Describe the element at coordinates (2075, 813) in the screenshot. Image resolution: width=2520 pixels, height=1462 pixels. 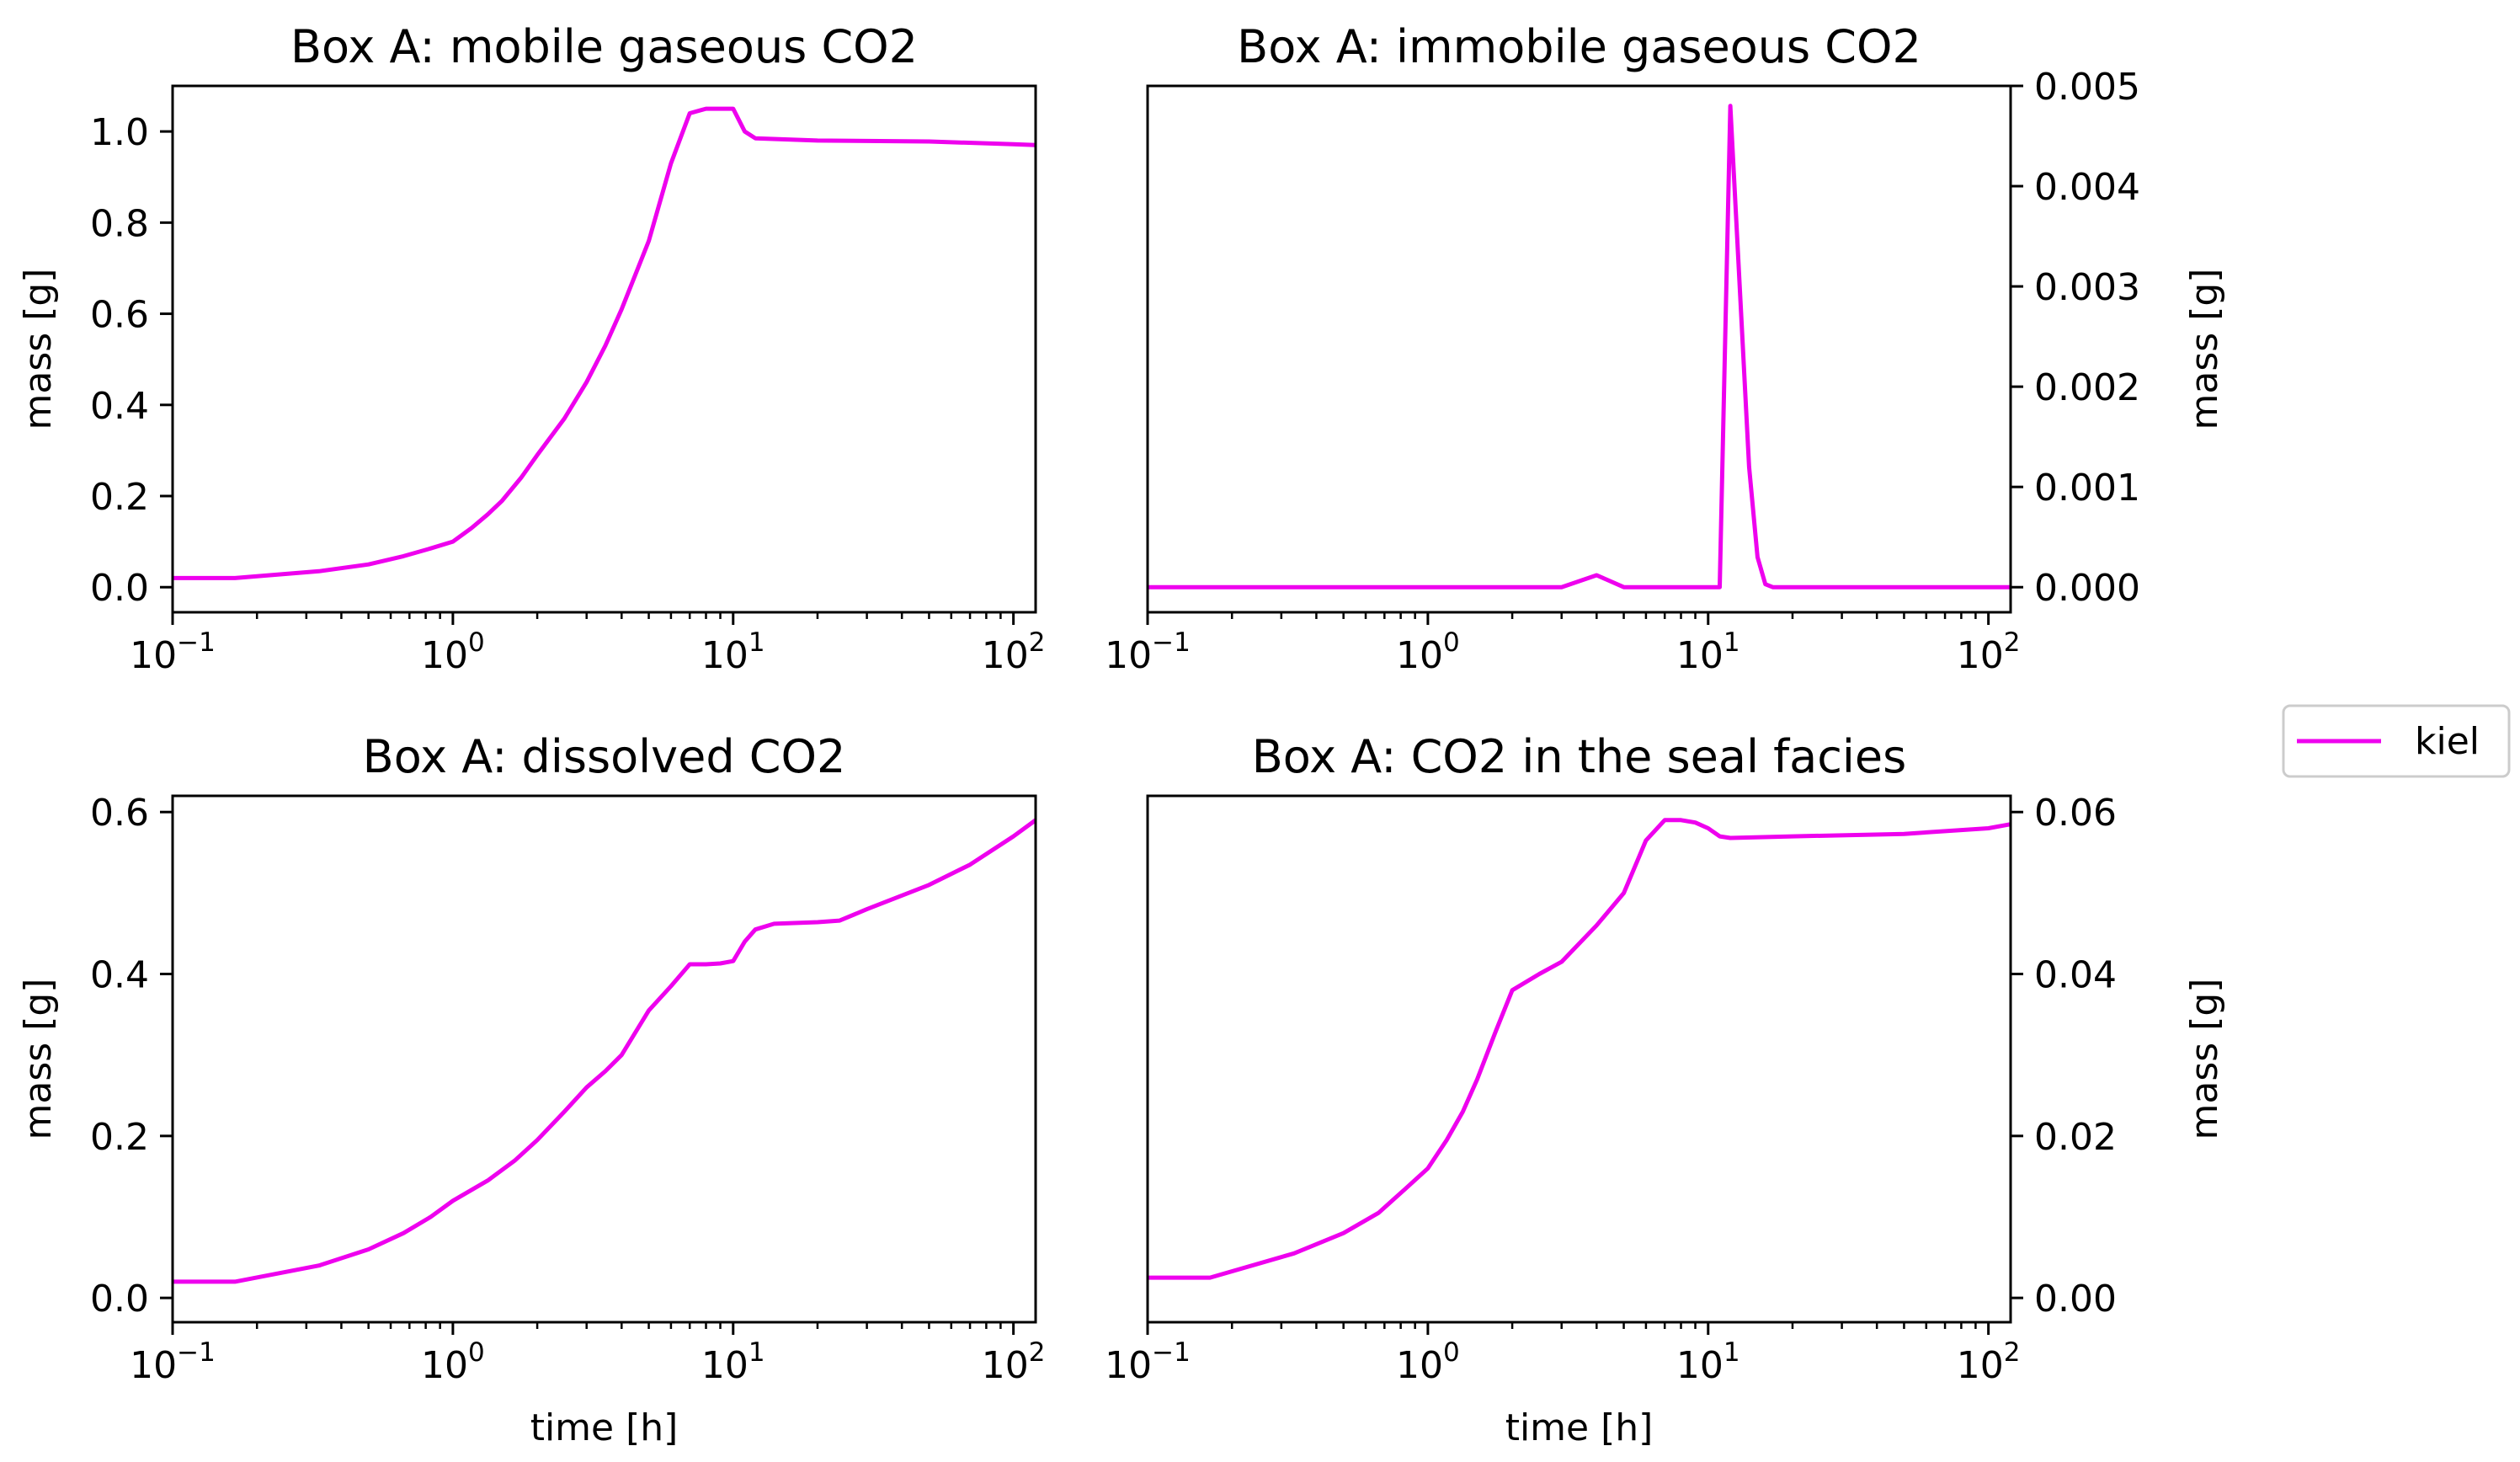
I see `y-tick-label: 0.06` at that location.